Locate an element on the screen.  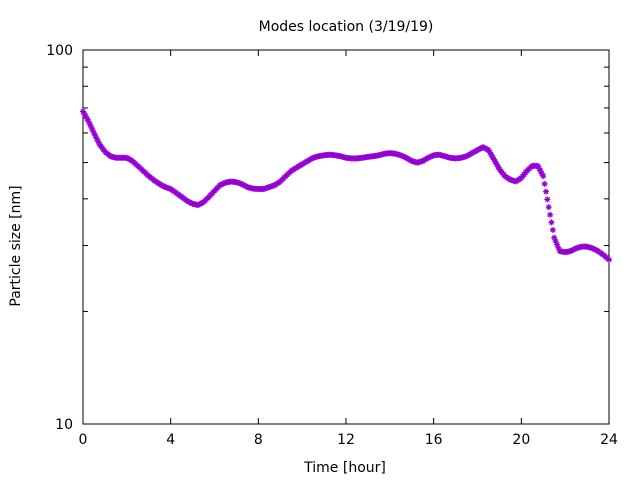
x-tick-label: 8 is located at coordinates (258, 440).